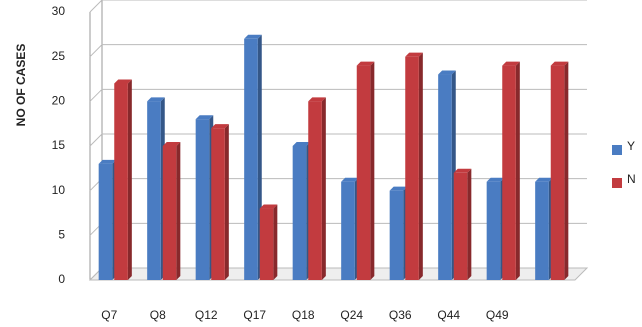  Describe the element at coordinates (61, 279) in the screenshot. I see `y-tick-label: 0` at that location.